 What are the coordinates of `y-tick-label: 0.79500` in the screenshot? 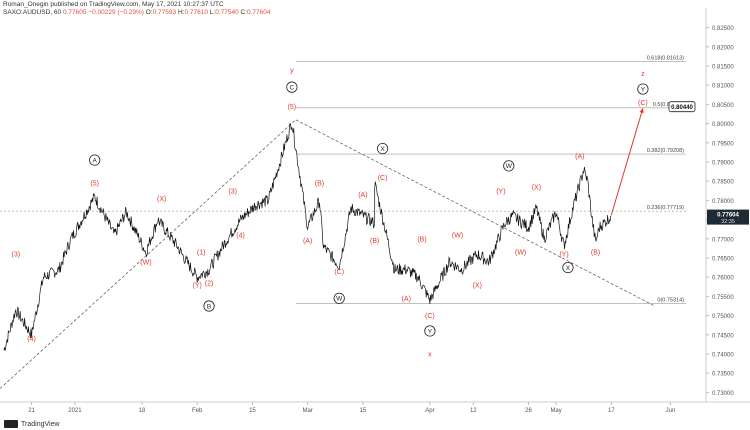 It's located at (723, 144).